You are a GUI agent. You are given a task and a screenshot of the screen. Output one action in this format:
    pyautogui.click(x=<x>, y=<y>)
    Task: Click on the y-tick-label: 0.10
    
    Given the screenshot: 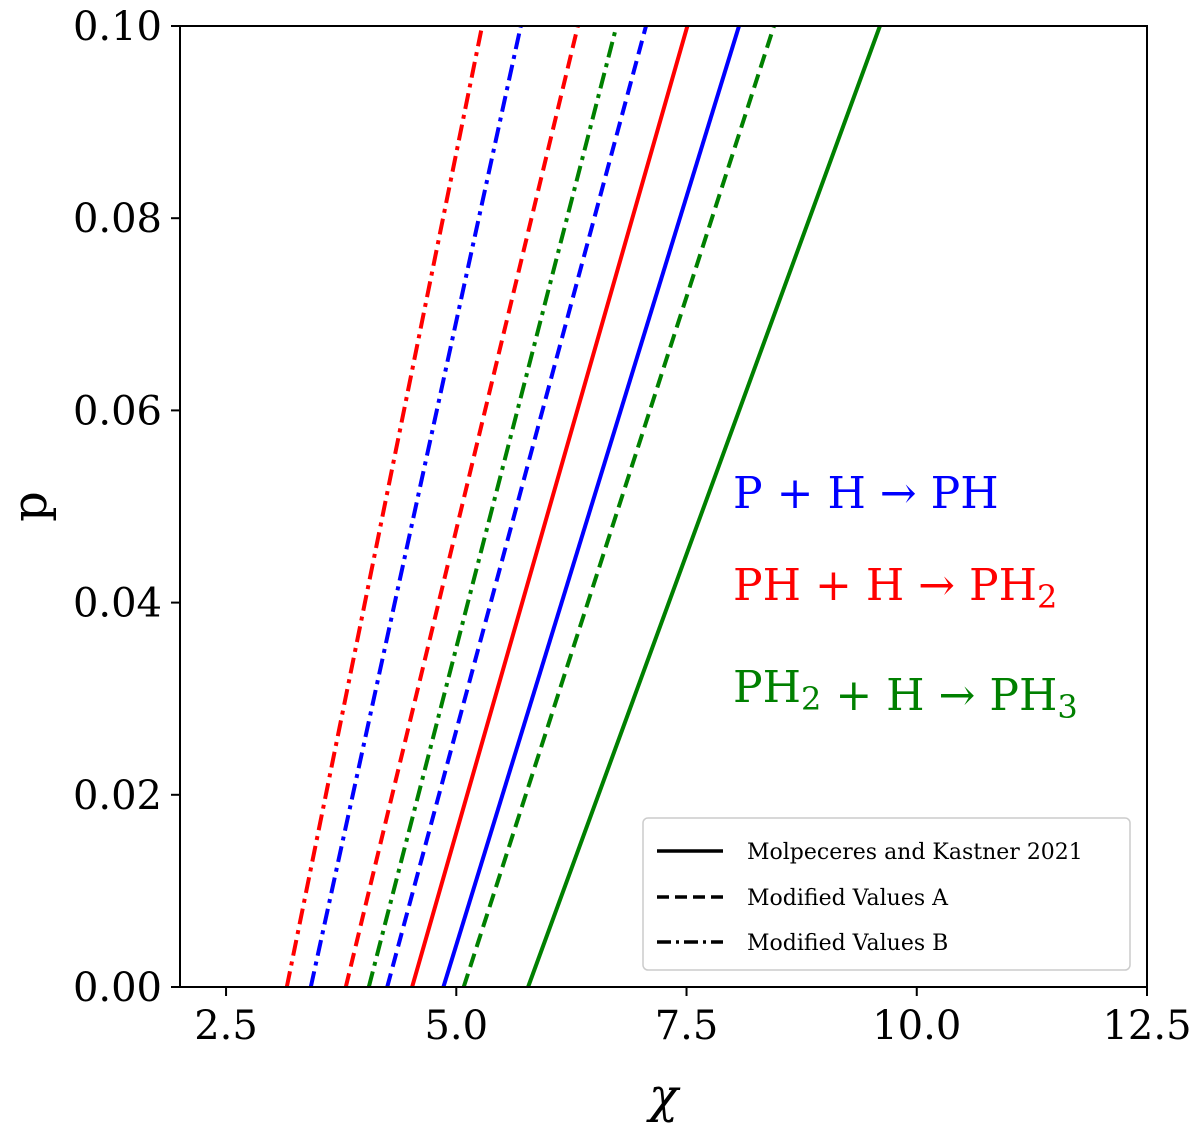 What is the action you would take?
    pyautogui.click(x=117, y=27)
    